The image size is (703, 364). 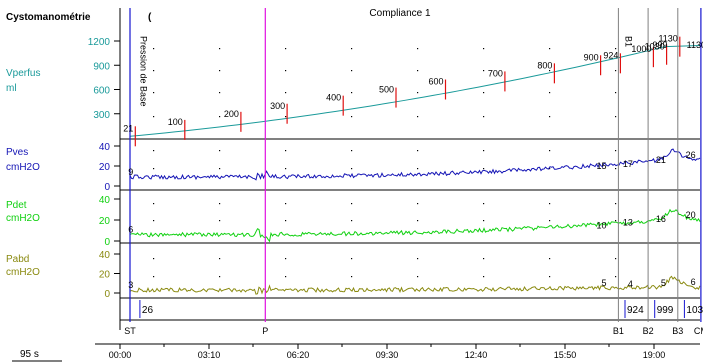 What do you see at coordinates (17, 259) in the screenshot?
I see `pabd-label: Pabd` at bounding box center [17, 259].